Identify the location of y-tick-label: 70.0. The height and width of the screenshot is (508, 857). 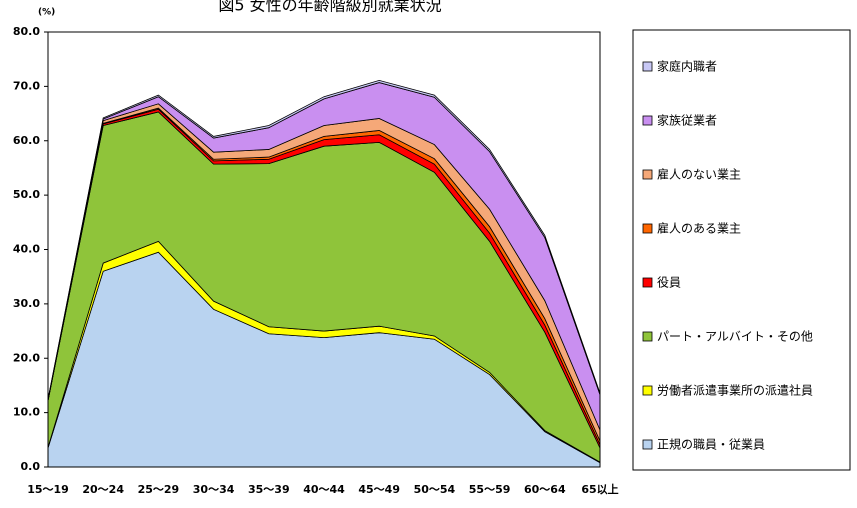
(26, 85).